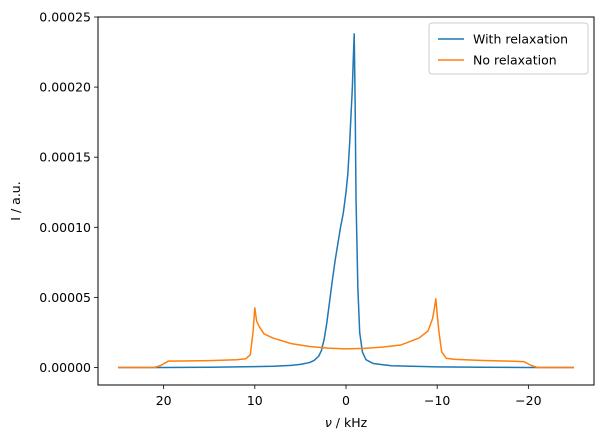 The width and height of the screenshot is (602, 440). I want to click on legend-label: With relaxation, so click(520, 39).